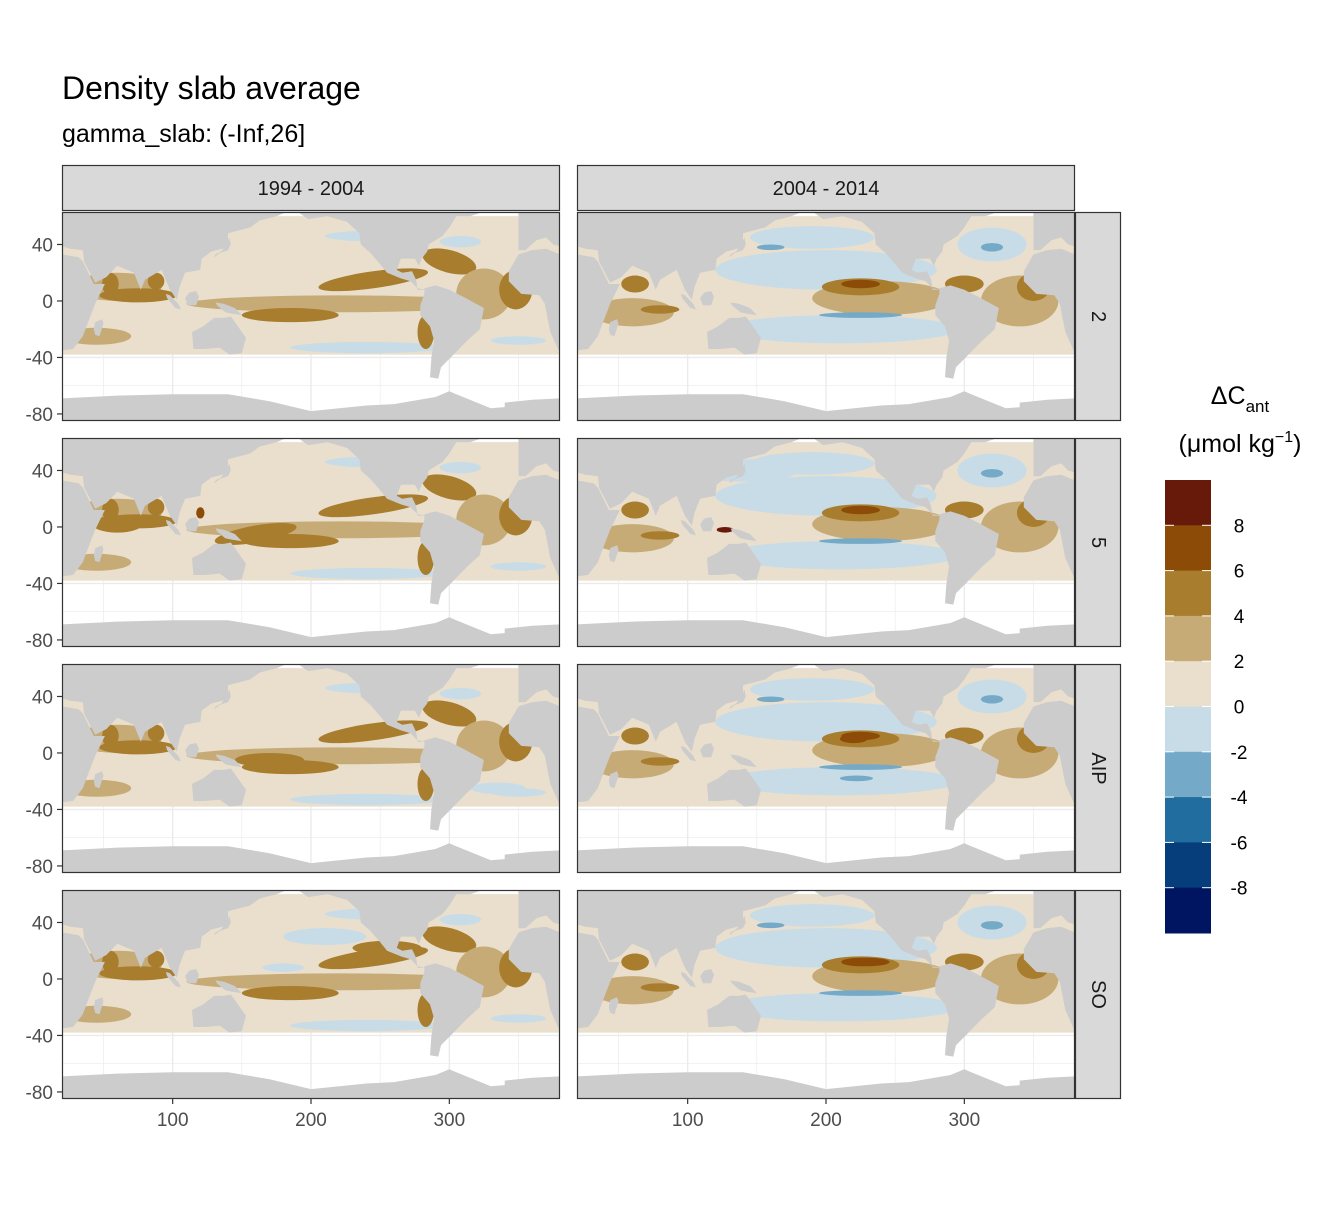 This screenshot has width=1344, height=1209. Describe the element at coordinates (1239, 843) in the screenshot. I see `legend-label: -6` at that location.